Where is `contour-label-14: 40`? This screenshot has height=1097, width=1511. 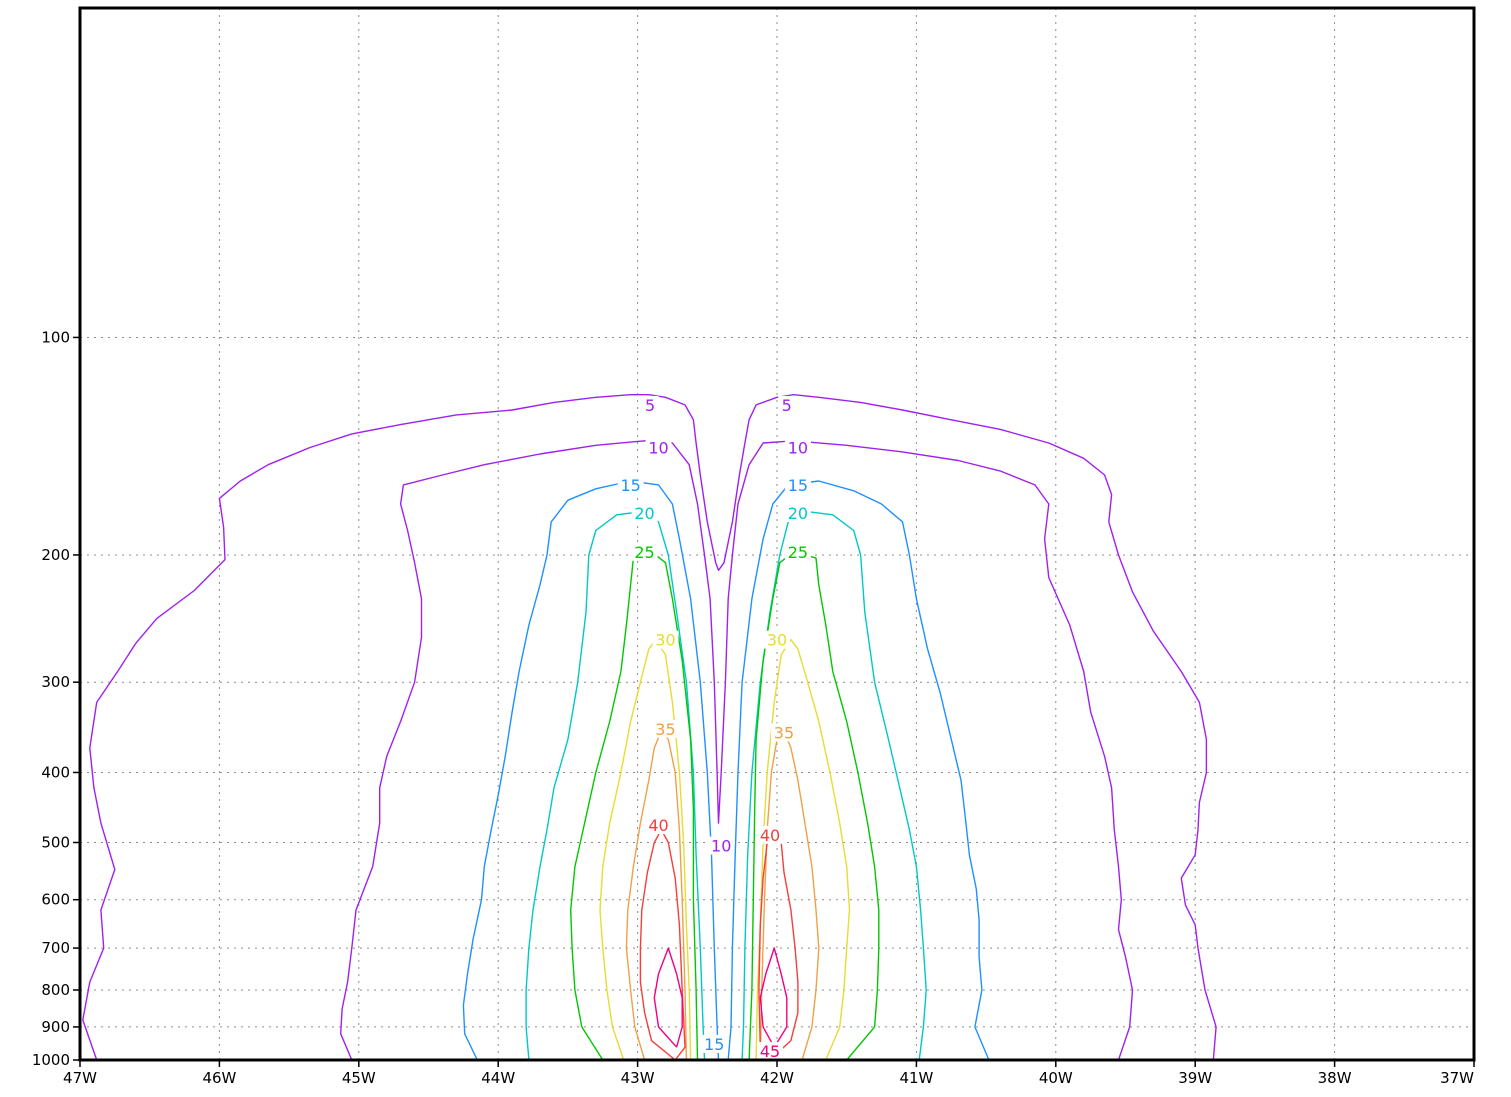 contour-label-14: 40 is located at coordinates (658, 825).